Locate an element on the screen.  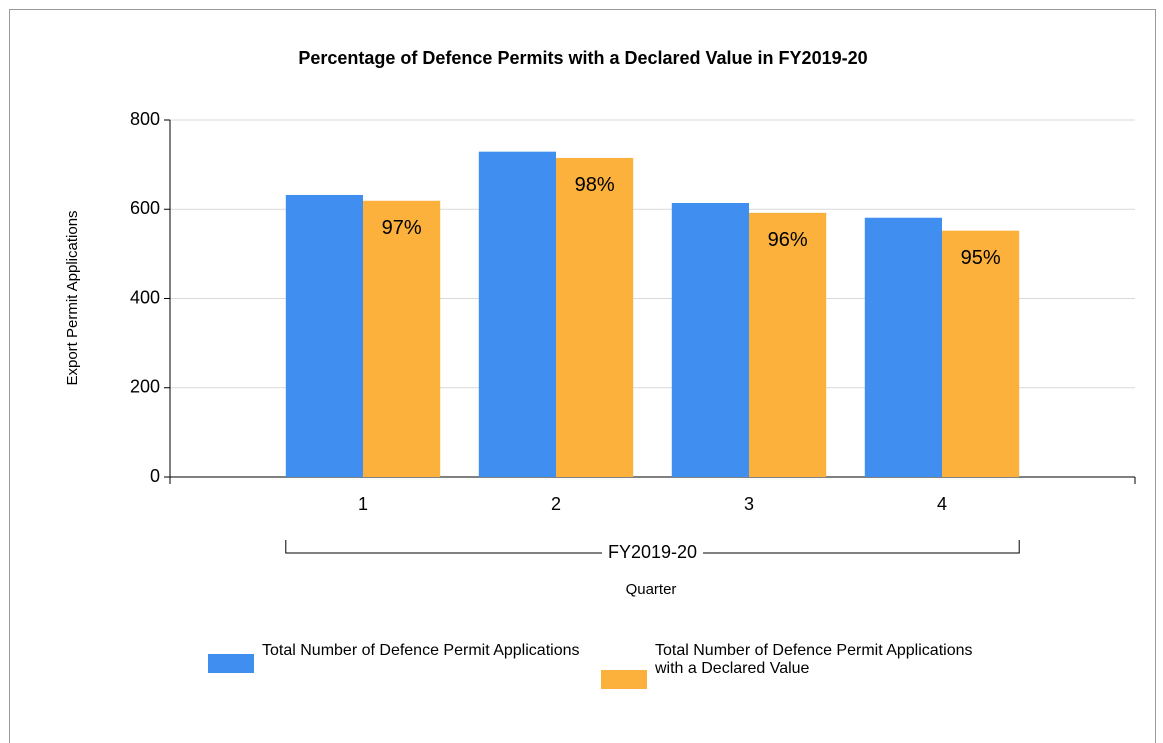
data-label: 97% is located at coordinates (402, 228).